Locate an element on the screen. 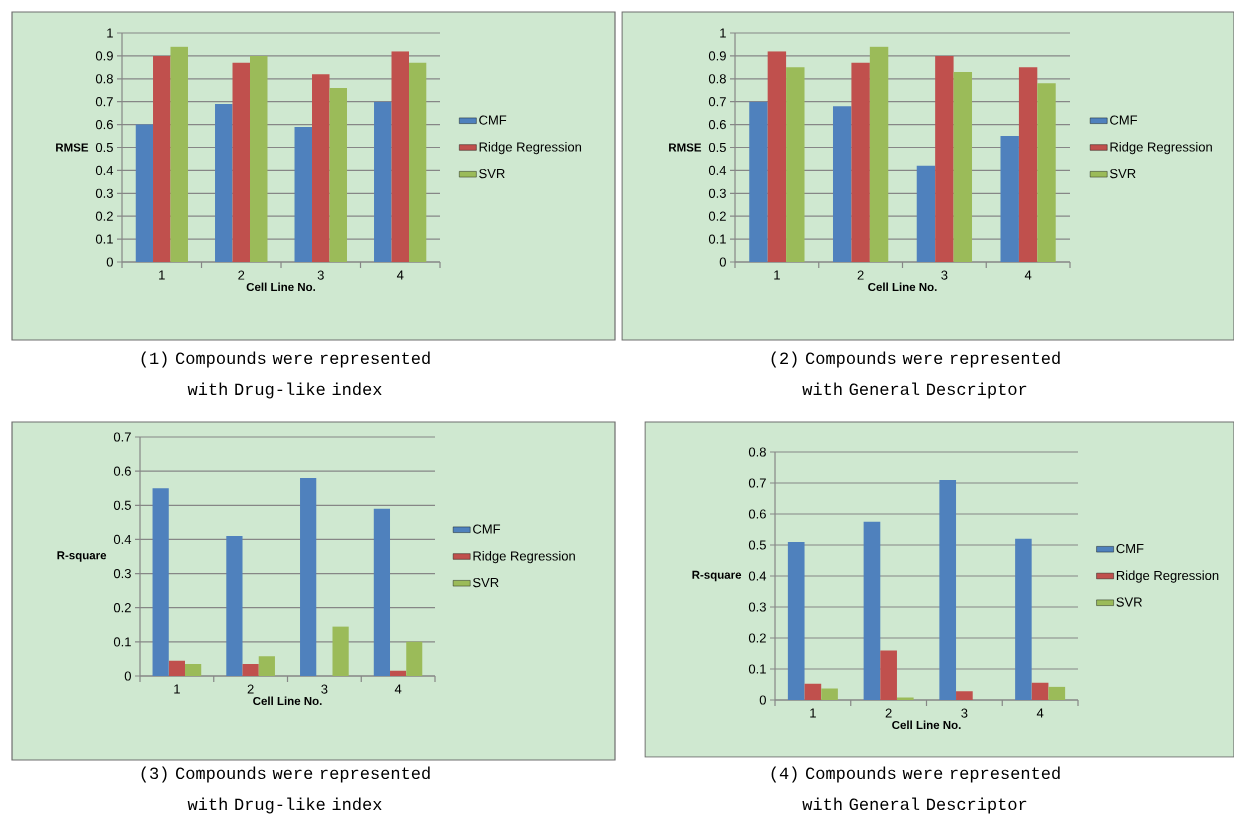  text: (1) Compounds were represented with Drug-like index is located at coordinates (285, 375).